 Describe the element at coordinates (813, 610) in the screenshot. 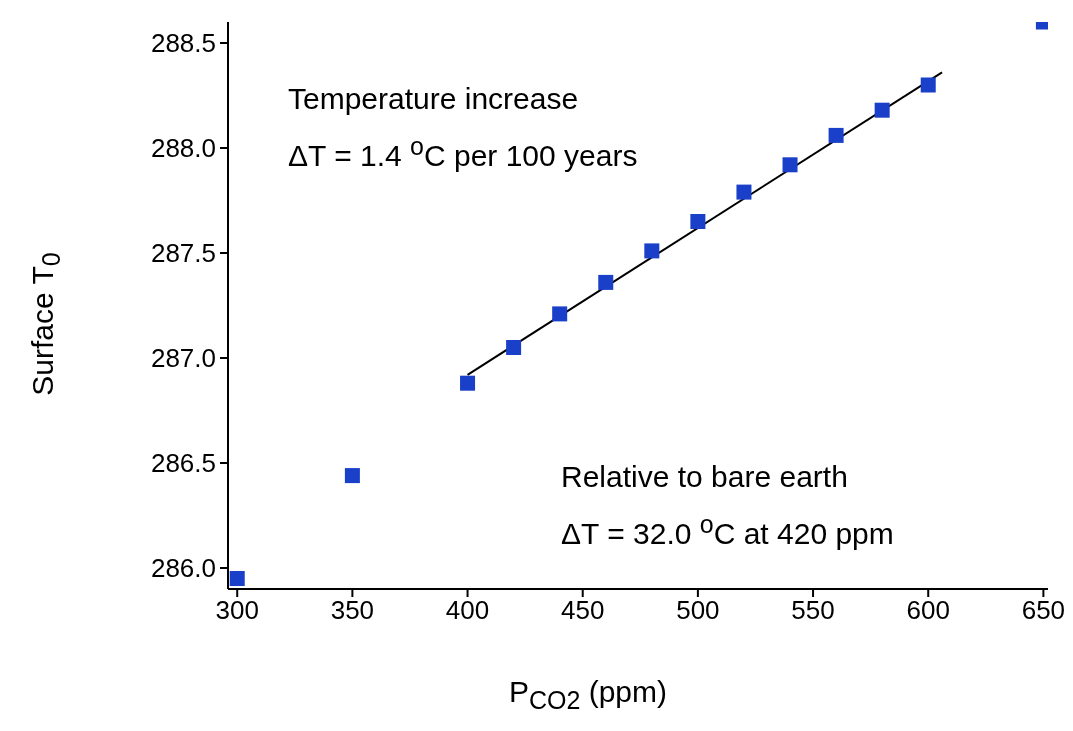

I see `x-tick-label: 550` at that location.